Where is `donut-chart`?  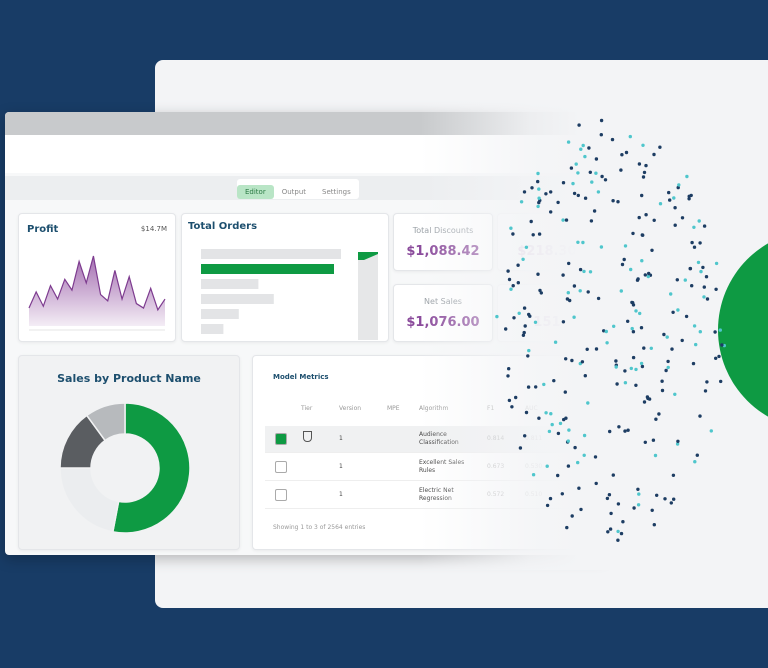
donut-chart is located at coordinates (125, 468).